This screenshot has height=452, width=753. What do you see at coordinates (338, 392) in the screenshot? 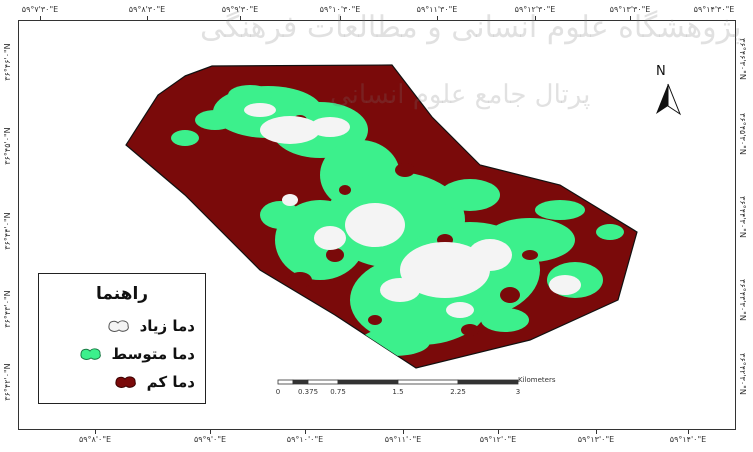
I see `scale-label: 0.75` at bounding box center [338, 392].